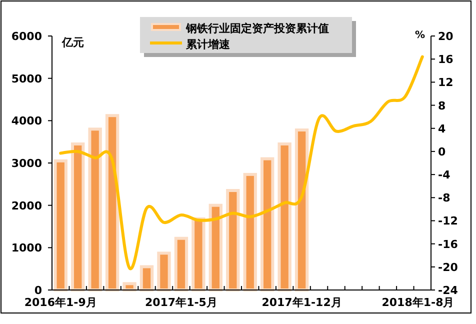 This screenshot has width=476, height=324. I want to click on legend-label: 钢铁行业固定资产投资累计值, so click(257, 28).